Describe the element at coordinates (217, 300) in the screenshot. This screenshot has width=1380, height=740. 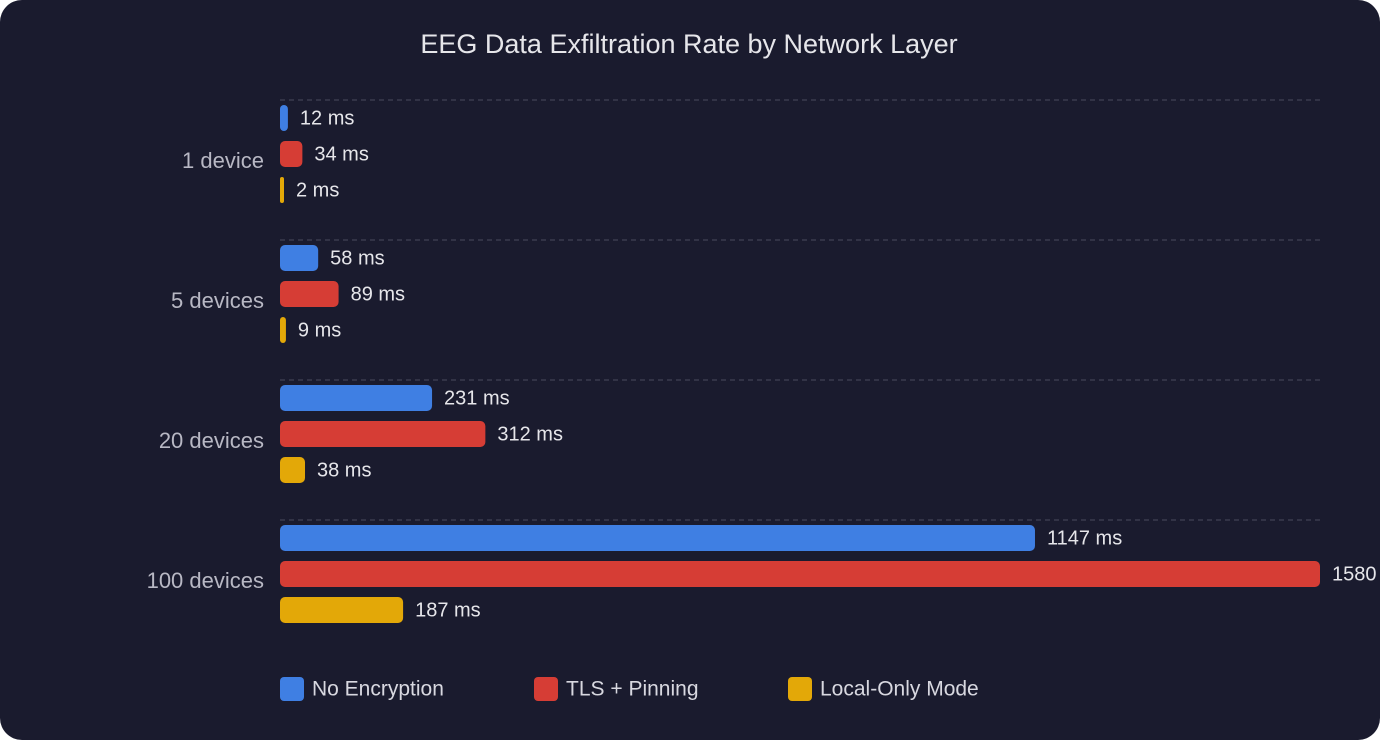
I see `y-tick-label: 5 devices` at that location.